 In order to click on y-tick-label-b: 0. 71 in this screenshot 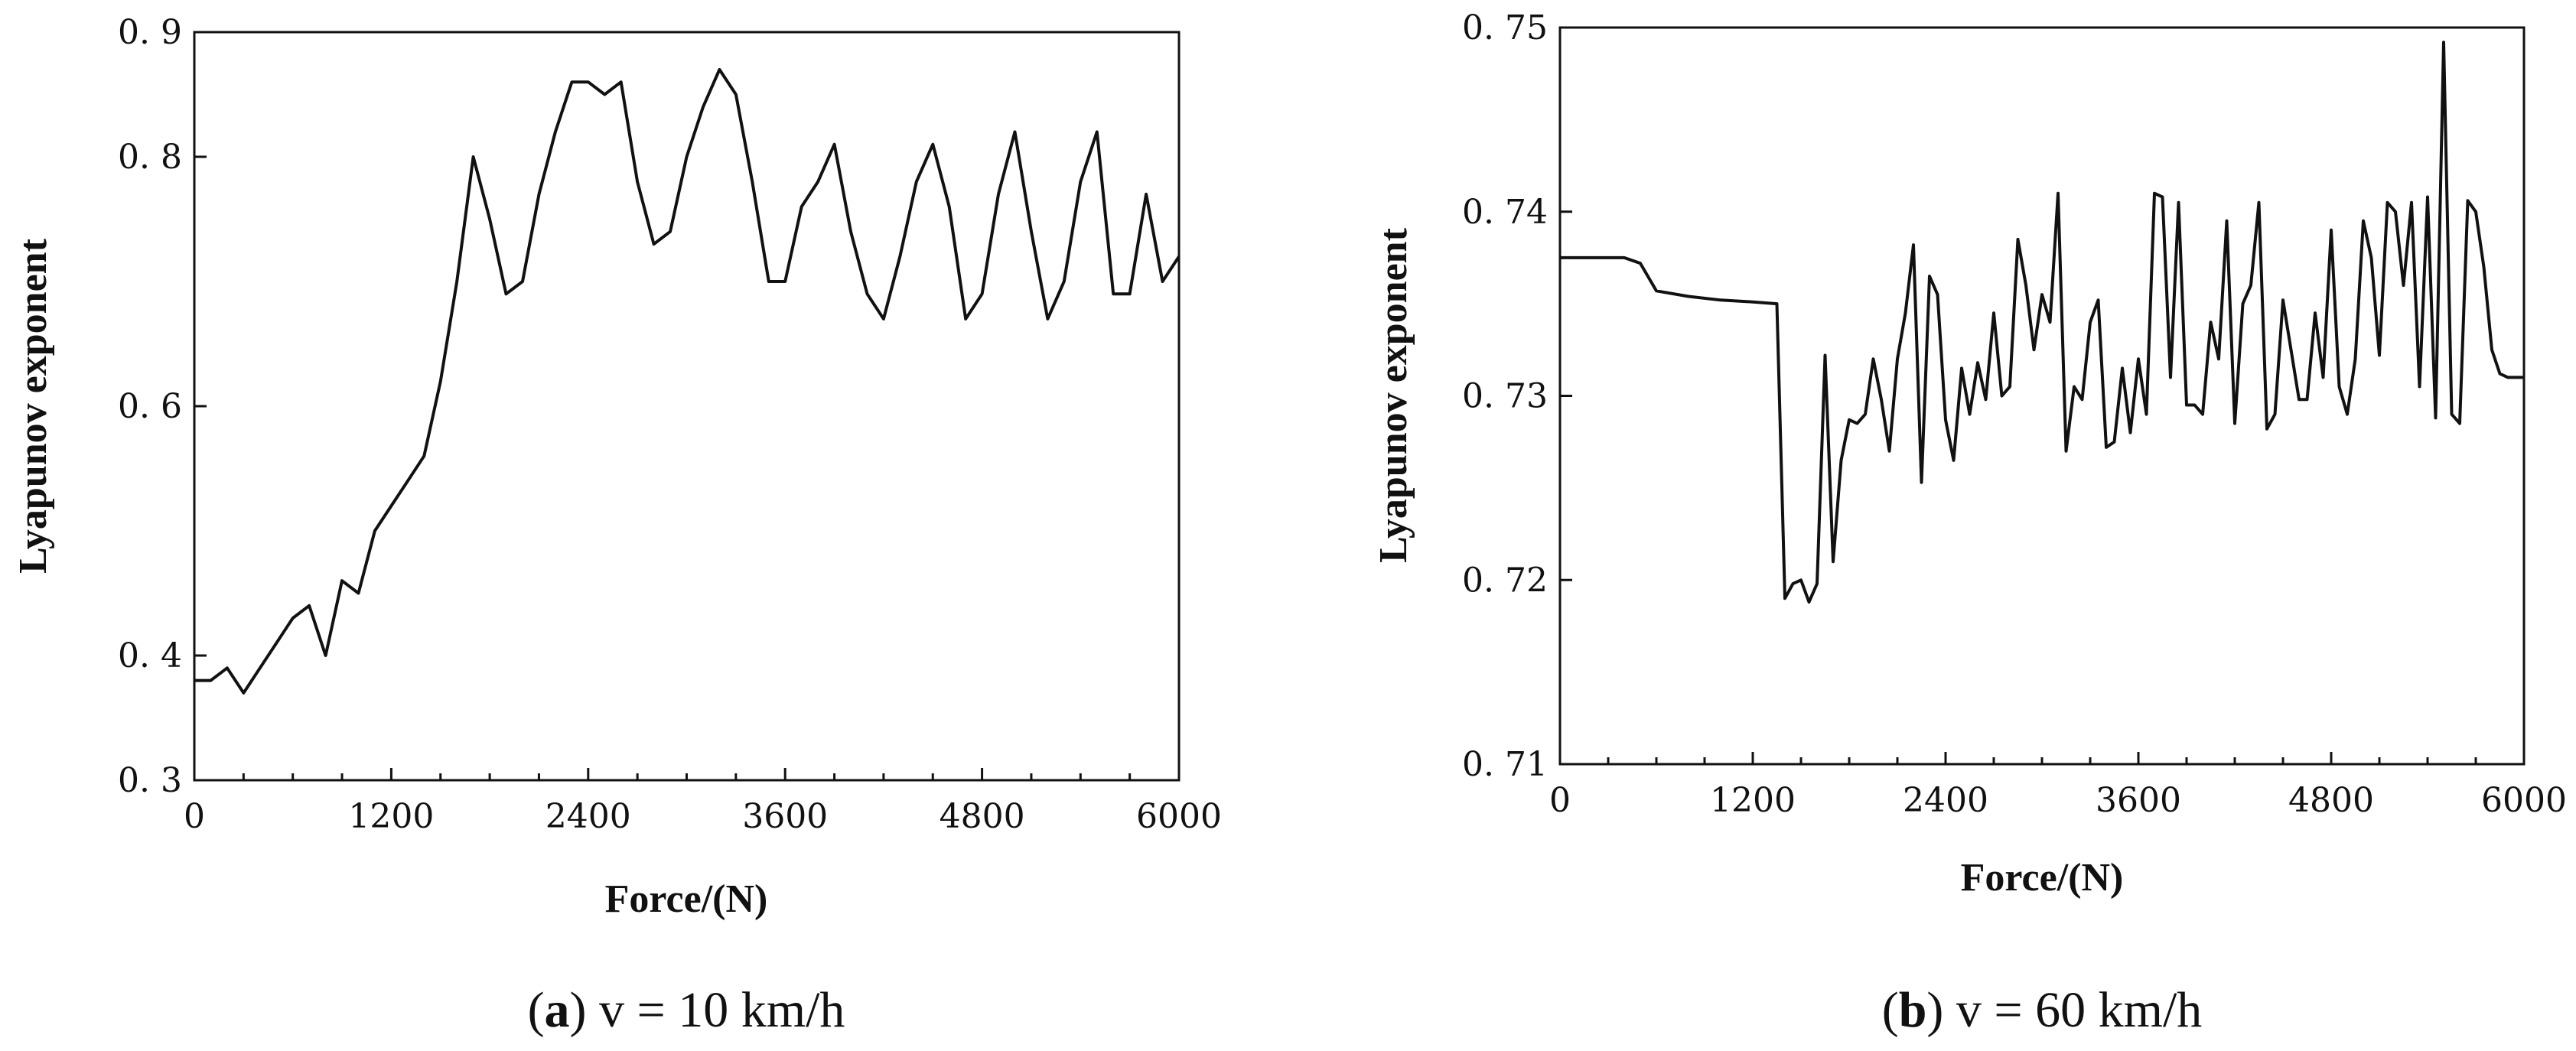, I will do `click(1505, 764)`.